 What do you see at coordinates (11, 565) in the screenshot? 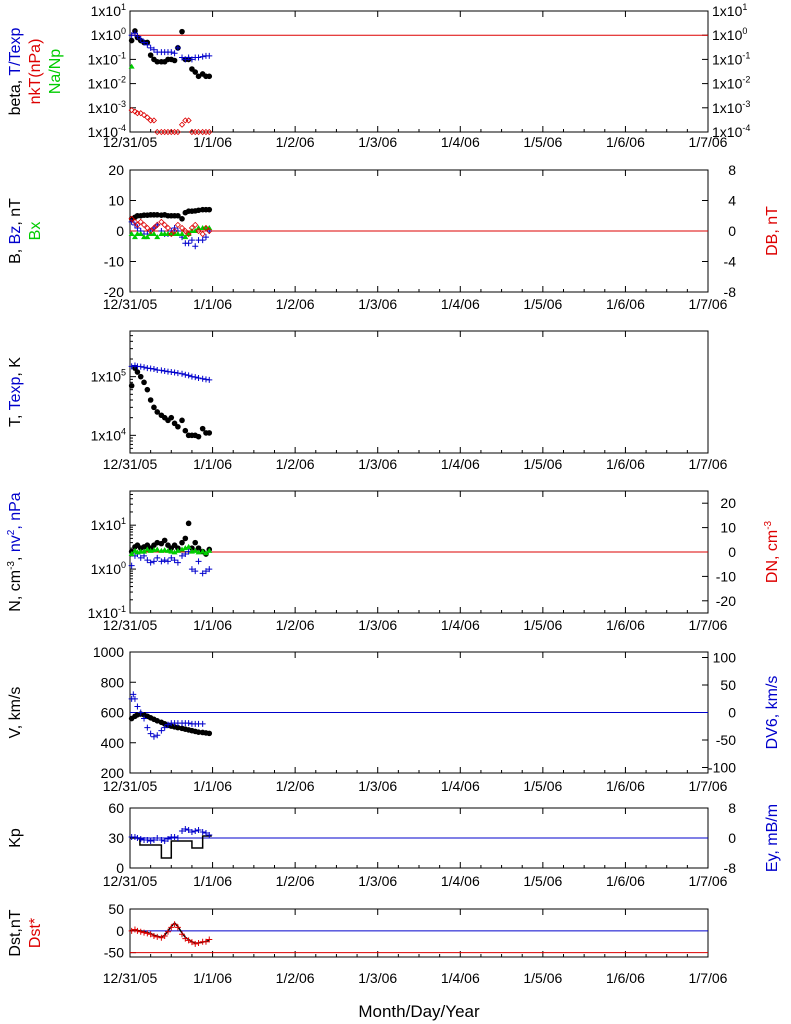
I see `y-axis-label-dens-0-part-1: -3` at bounding box center [11, 565].